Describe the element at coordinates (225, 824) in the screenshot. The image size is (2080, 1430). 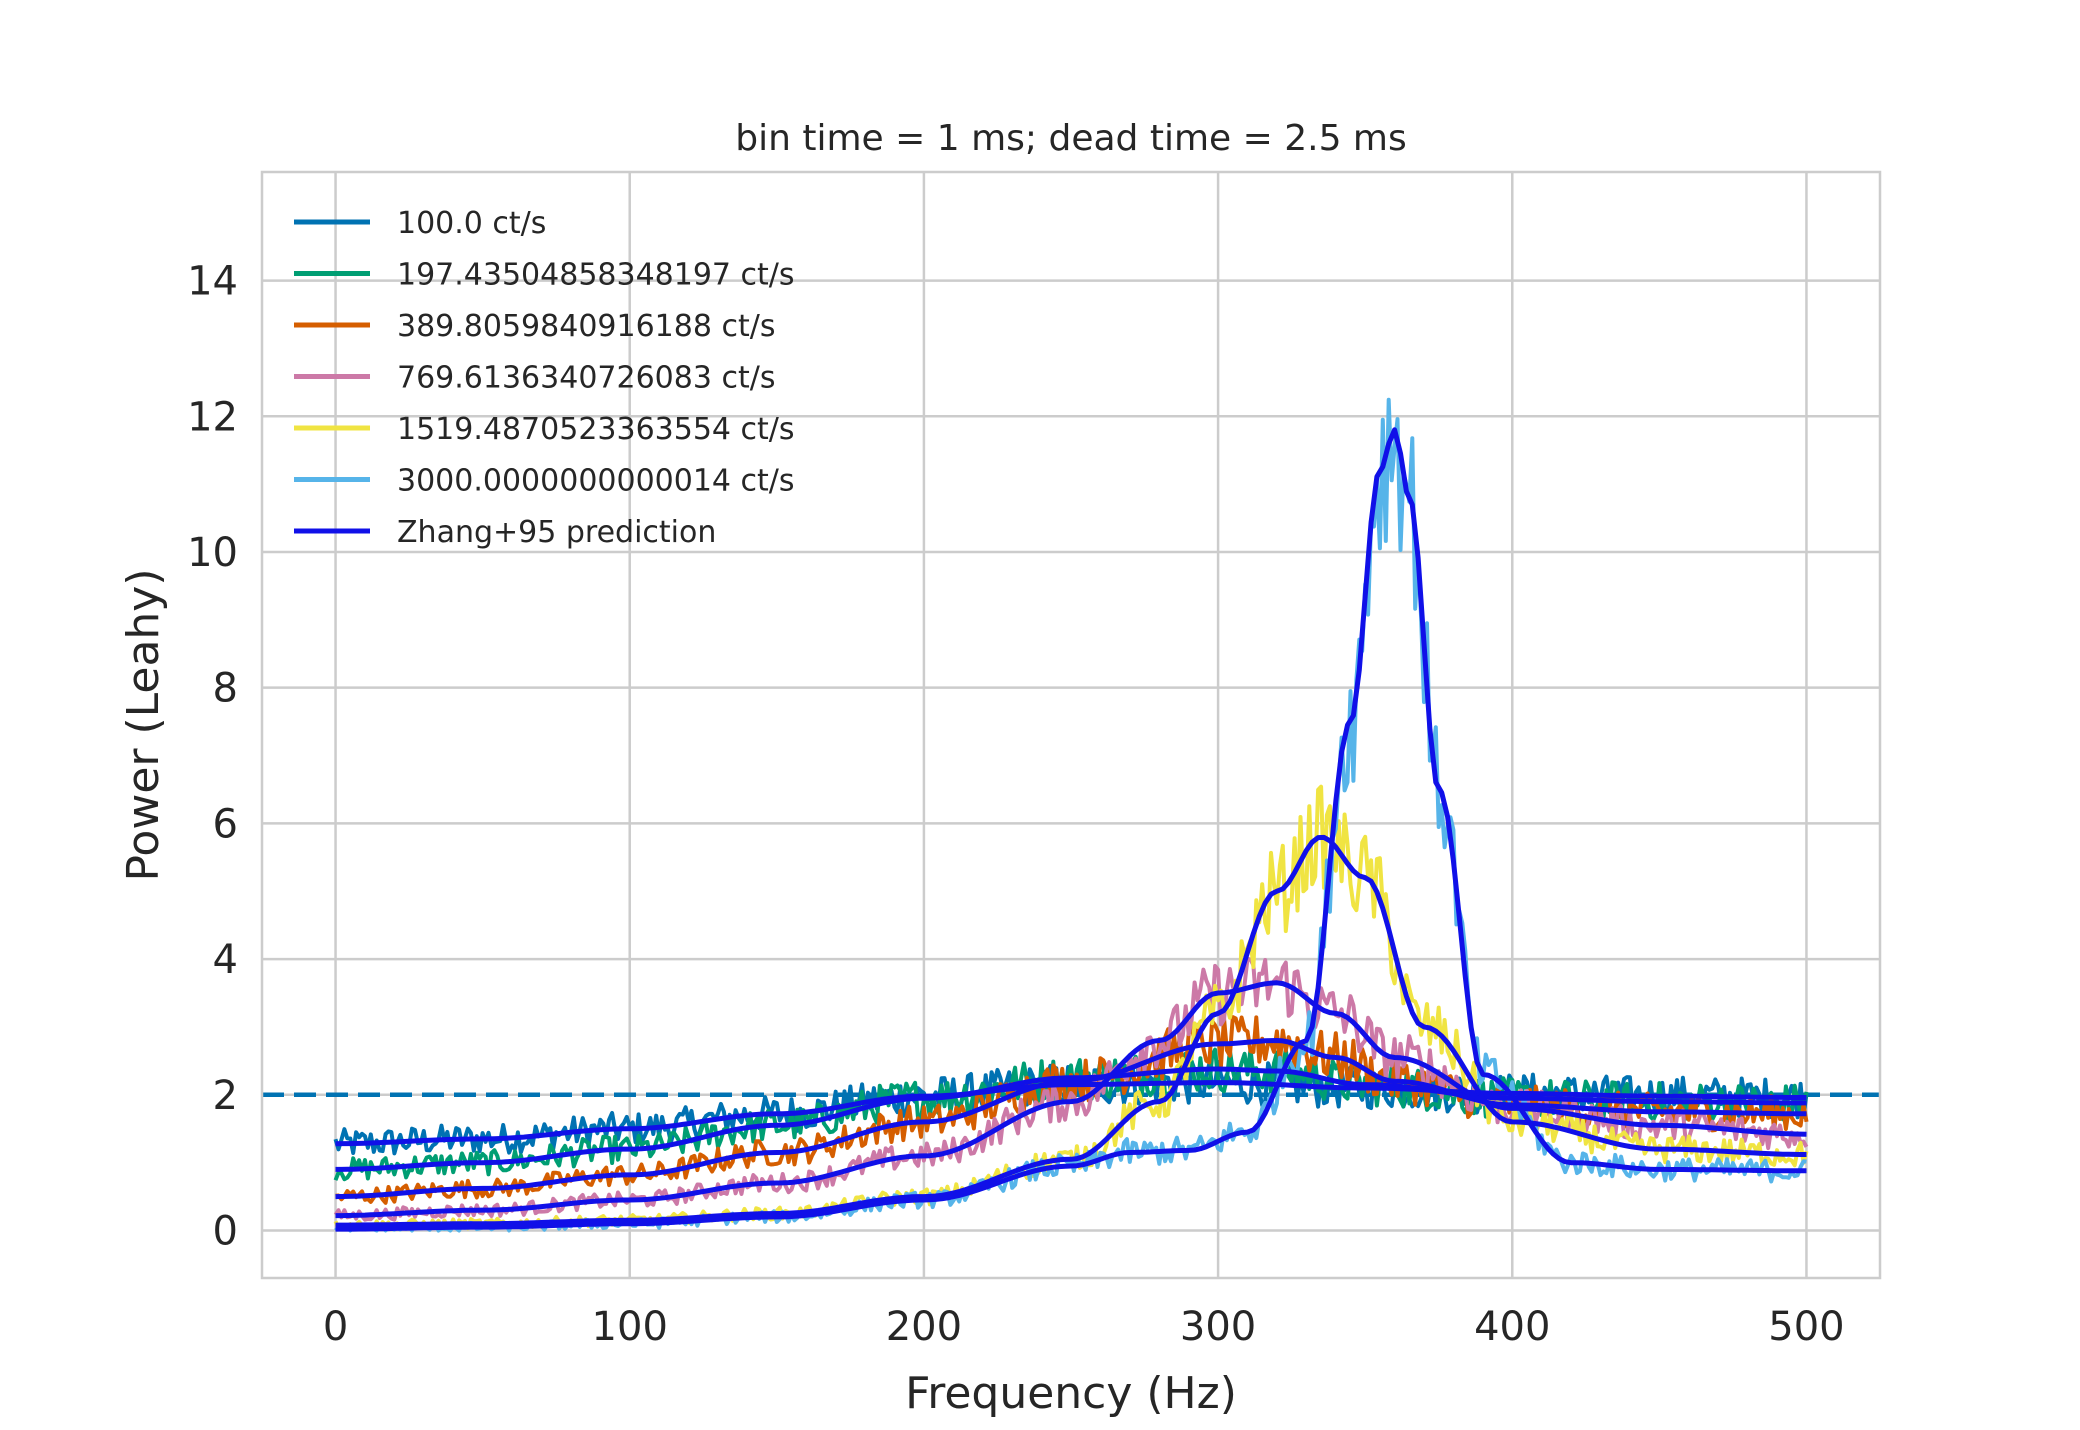
I see `y-tick-label: 6` at that location.